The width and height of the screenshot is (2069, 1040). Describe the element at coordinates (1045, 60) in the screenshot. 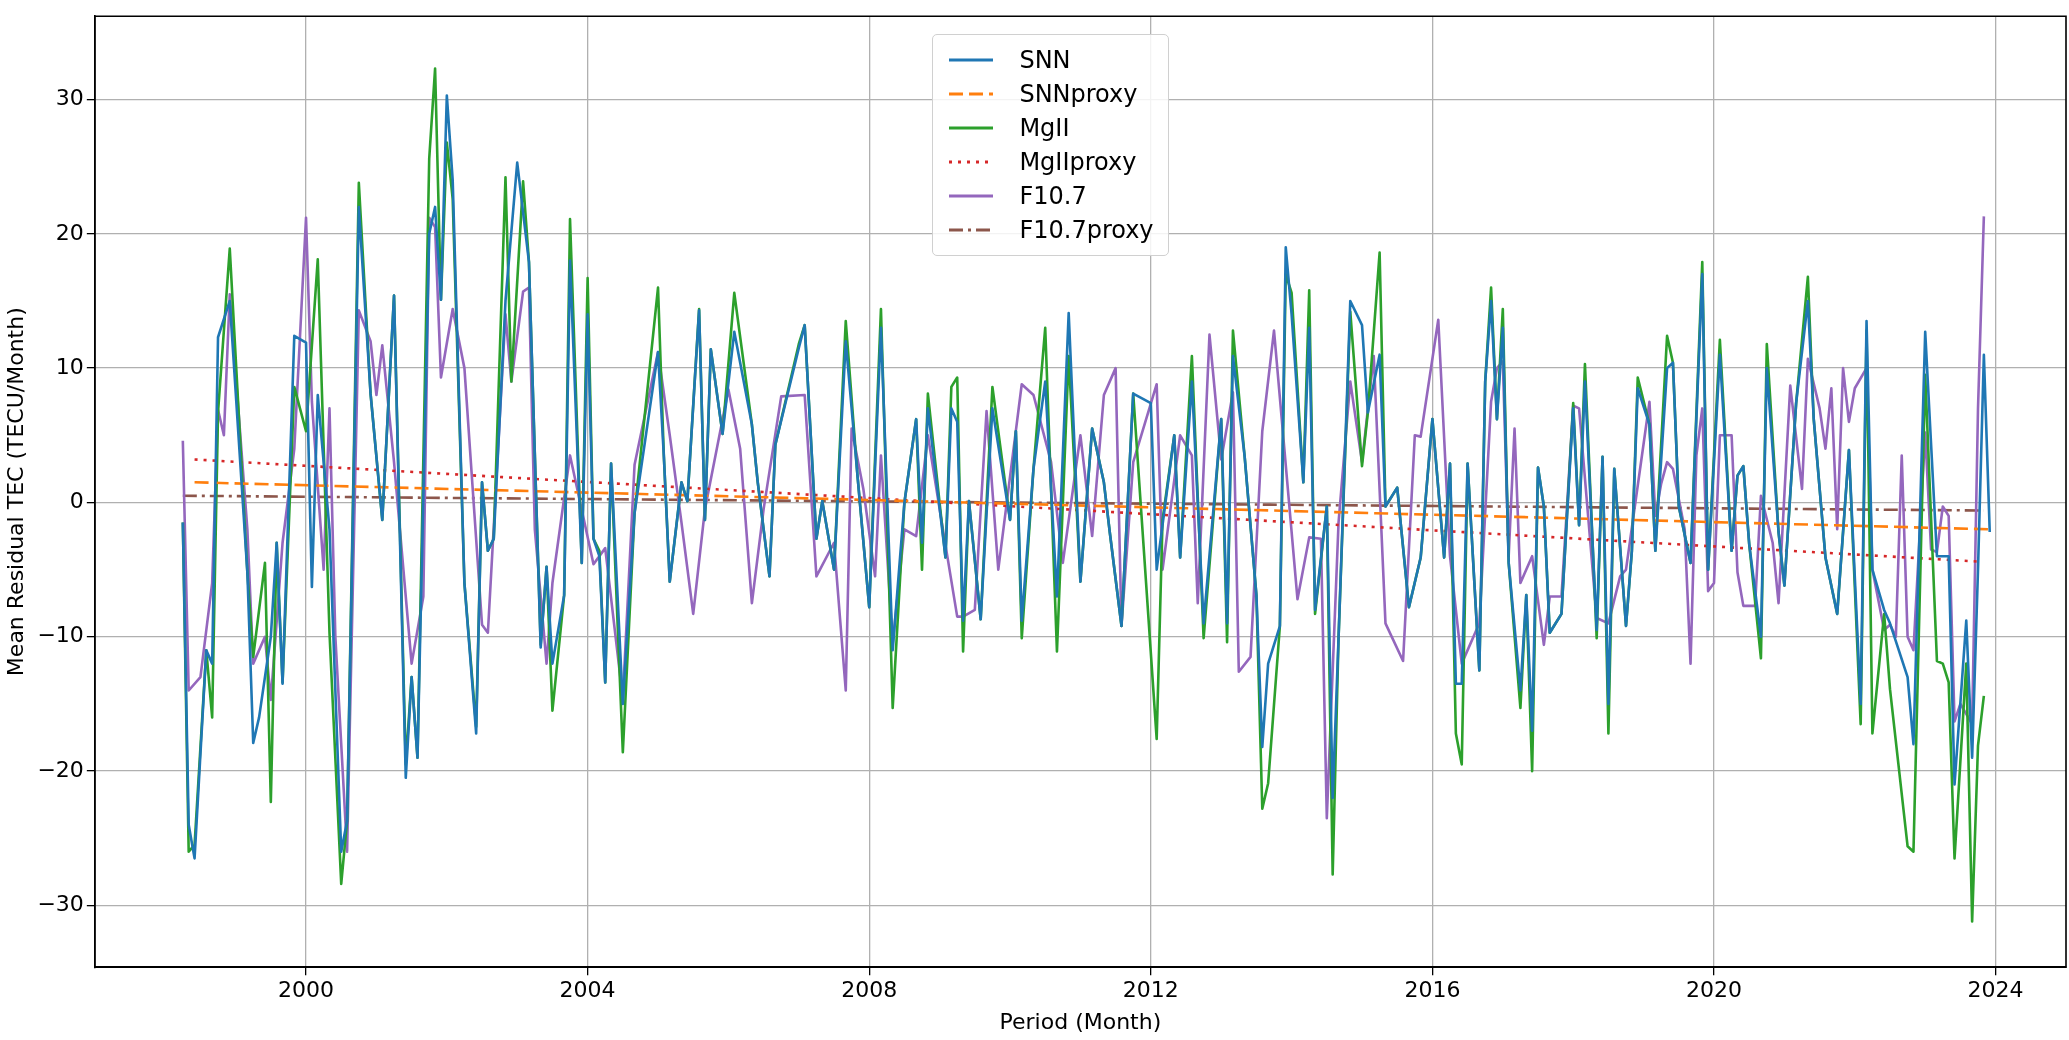

I see `legend-label: SNN` at that location.